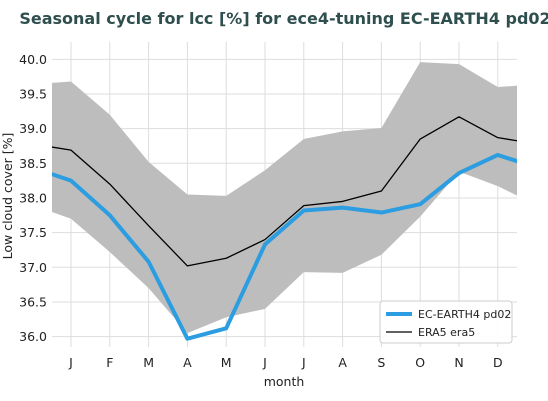 The height and width of the screenshot is (401, 548). Describe the element at coordinates (446, 332) in the screenshot. I see `legend-label: ERA5 era5` at that location.